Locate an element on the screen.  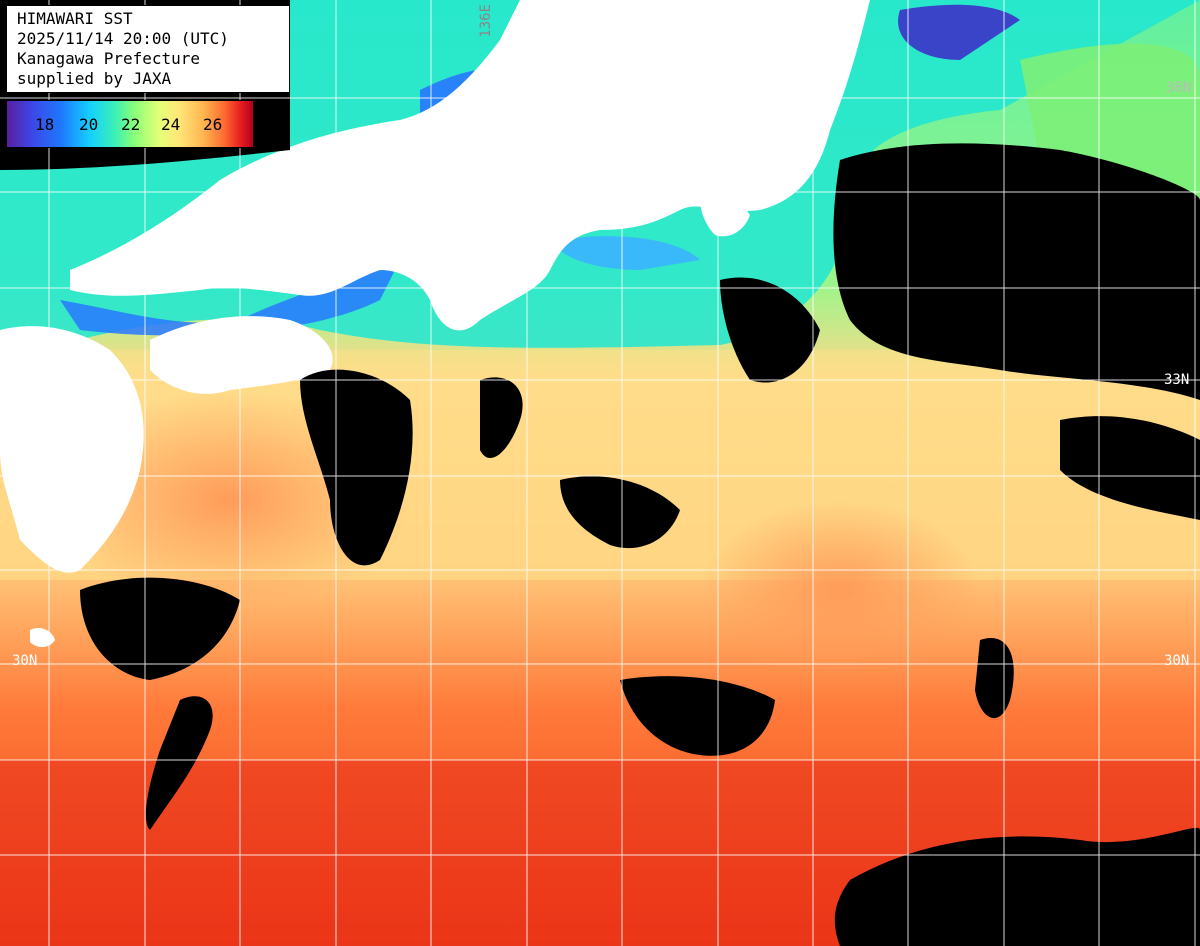
warm-eddy is located at coordinates (840, 590).